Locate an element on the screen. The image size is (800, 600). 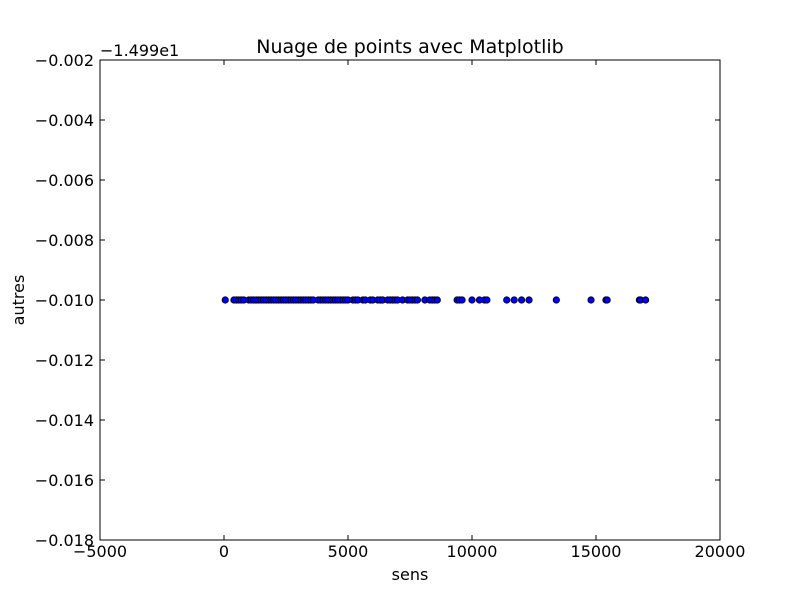
x-tick-label: 20000 is located at coordinates (720, 551).